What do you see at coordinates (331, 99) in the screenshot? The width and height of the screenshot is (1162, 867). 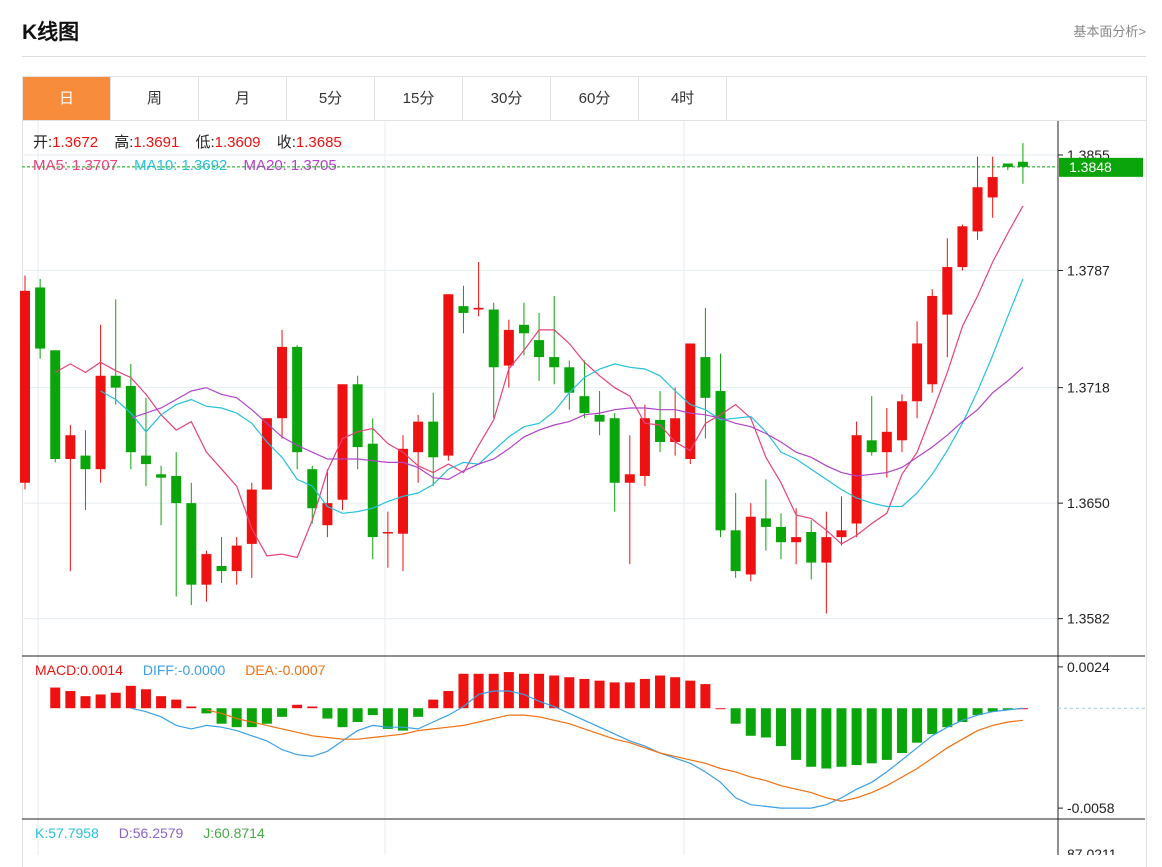 I see `tab-5min: 5分` at bounding box center [331, 99].